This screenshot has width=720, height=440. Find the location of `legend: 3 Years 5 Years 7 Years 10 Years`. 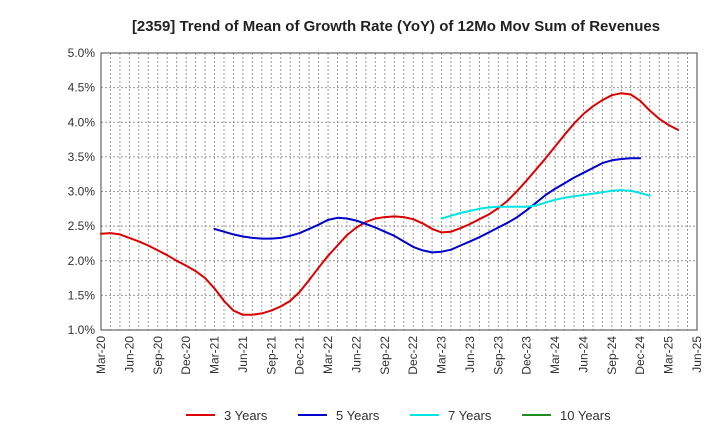

legend: 3 Years 5 Years 7 Years 10 Years is located at coordinates (398, 415).